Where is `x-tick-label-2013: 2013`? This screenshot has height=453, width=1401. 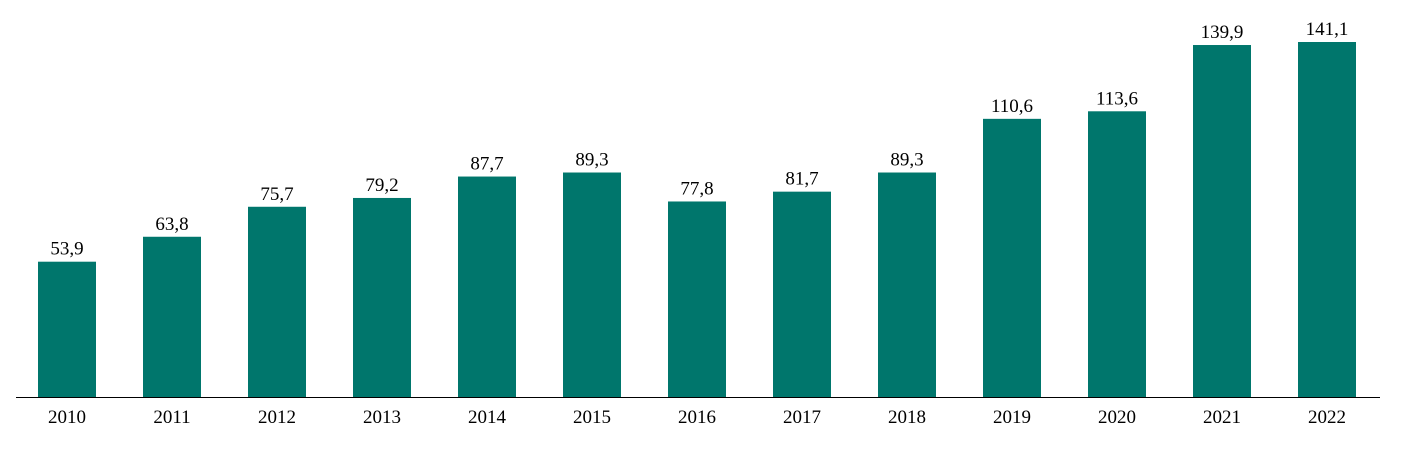
x-tick-label-2013: 2013 is located at coordinates (382, 417).